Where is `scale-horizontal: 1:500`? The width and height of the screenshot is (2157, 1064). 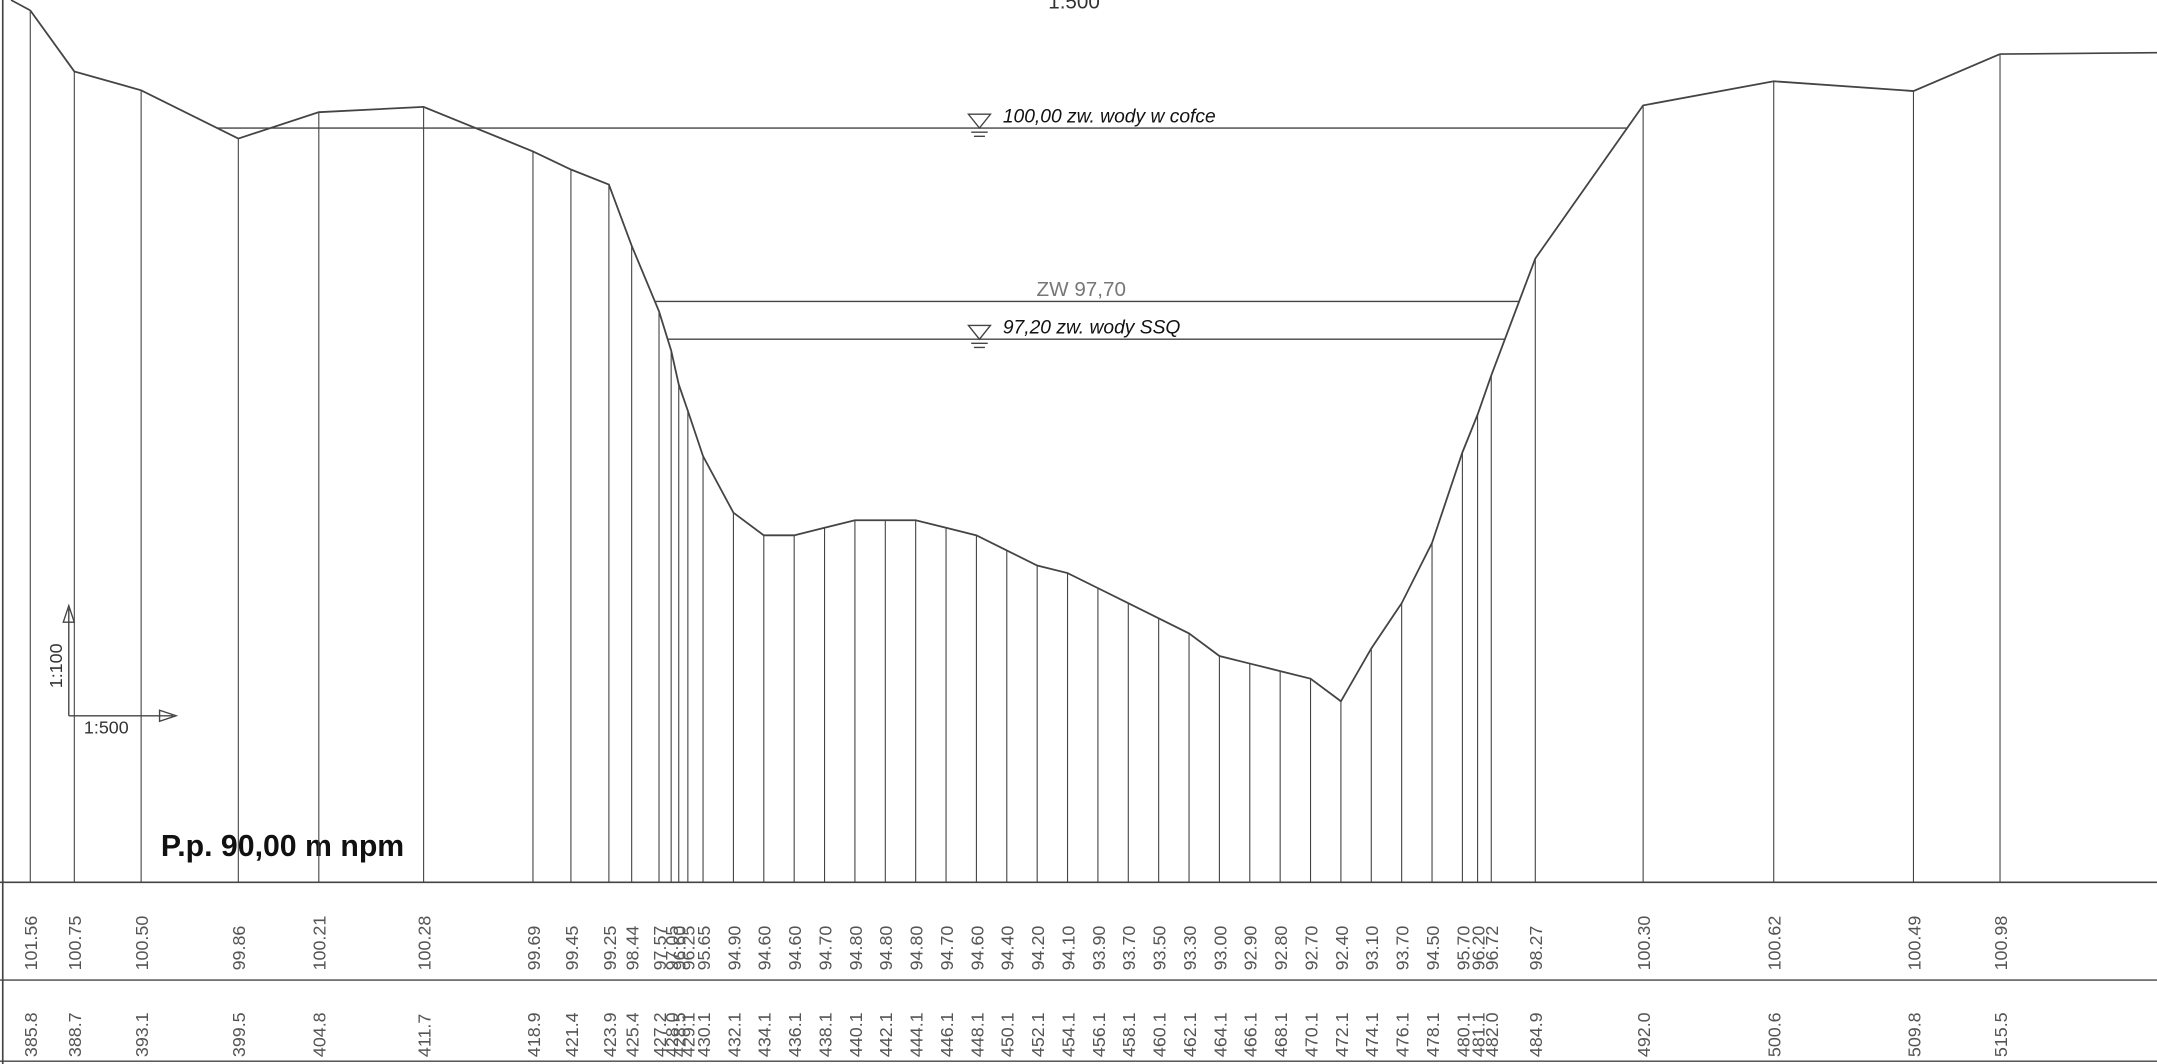
scale-horizontal: 1:500 is located at coordinates (106, 728).